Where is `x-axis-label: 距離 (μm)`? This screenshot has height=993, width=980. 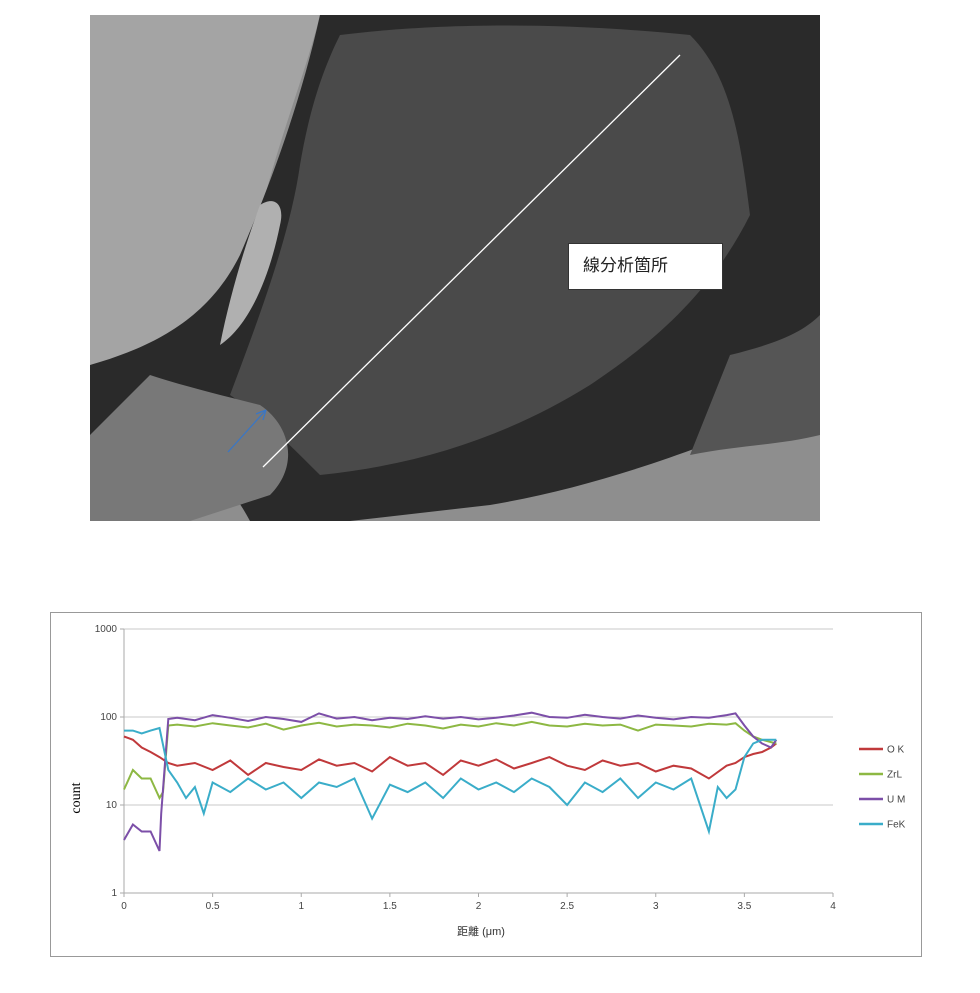
x-axis-label: 距離 (μm) is located at coordinates (481, 931).